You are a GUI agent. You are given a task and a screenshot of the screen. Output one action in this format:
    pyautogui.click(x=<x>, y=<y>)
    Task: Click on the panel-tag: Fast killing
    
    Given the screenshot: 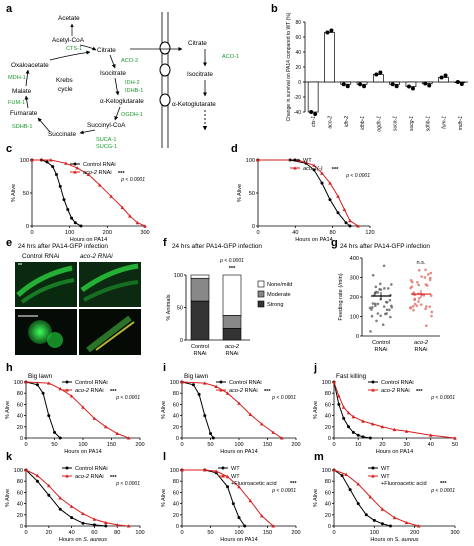 What is the action you would take?
    pyautogui.click(x=351, y=376)
    